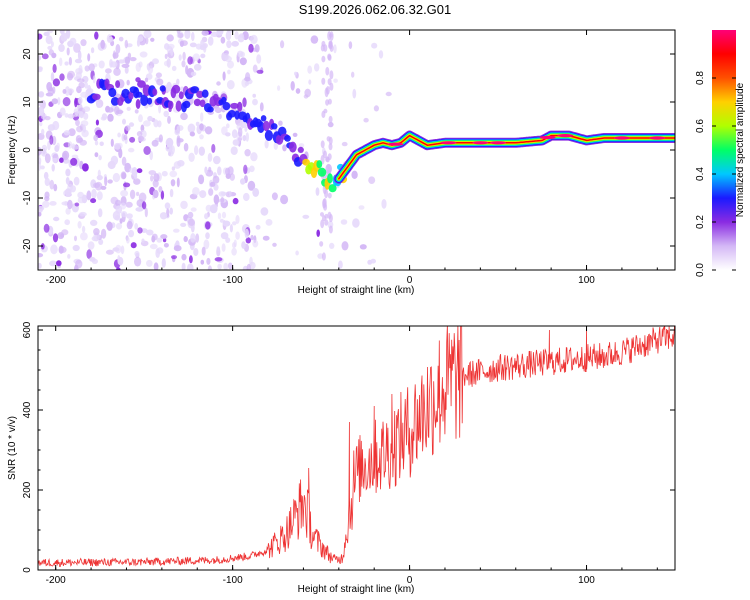  Describe the element at coordinates (233, 580) in the screenshot. I see `snr-x-tick-label: -100` at that location.